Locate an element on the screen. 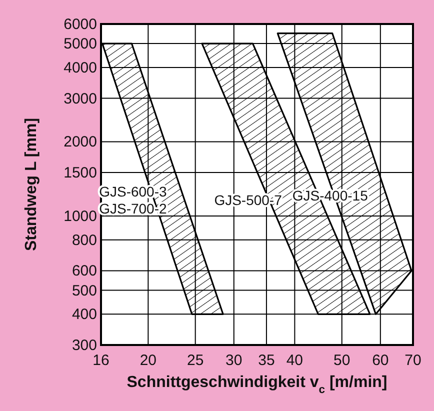 Image resolution: width=434 pixels, height=411 pixels. x-tick-label: 50 is located at coordinates (342, 360).